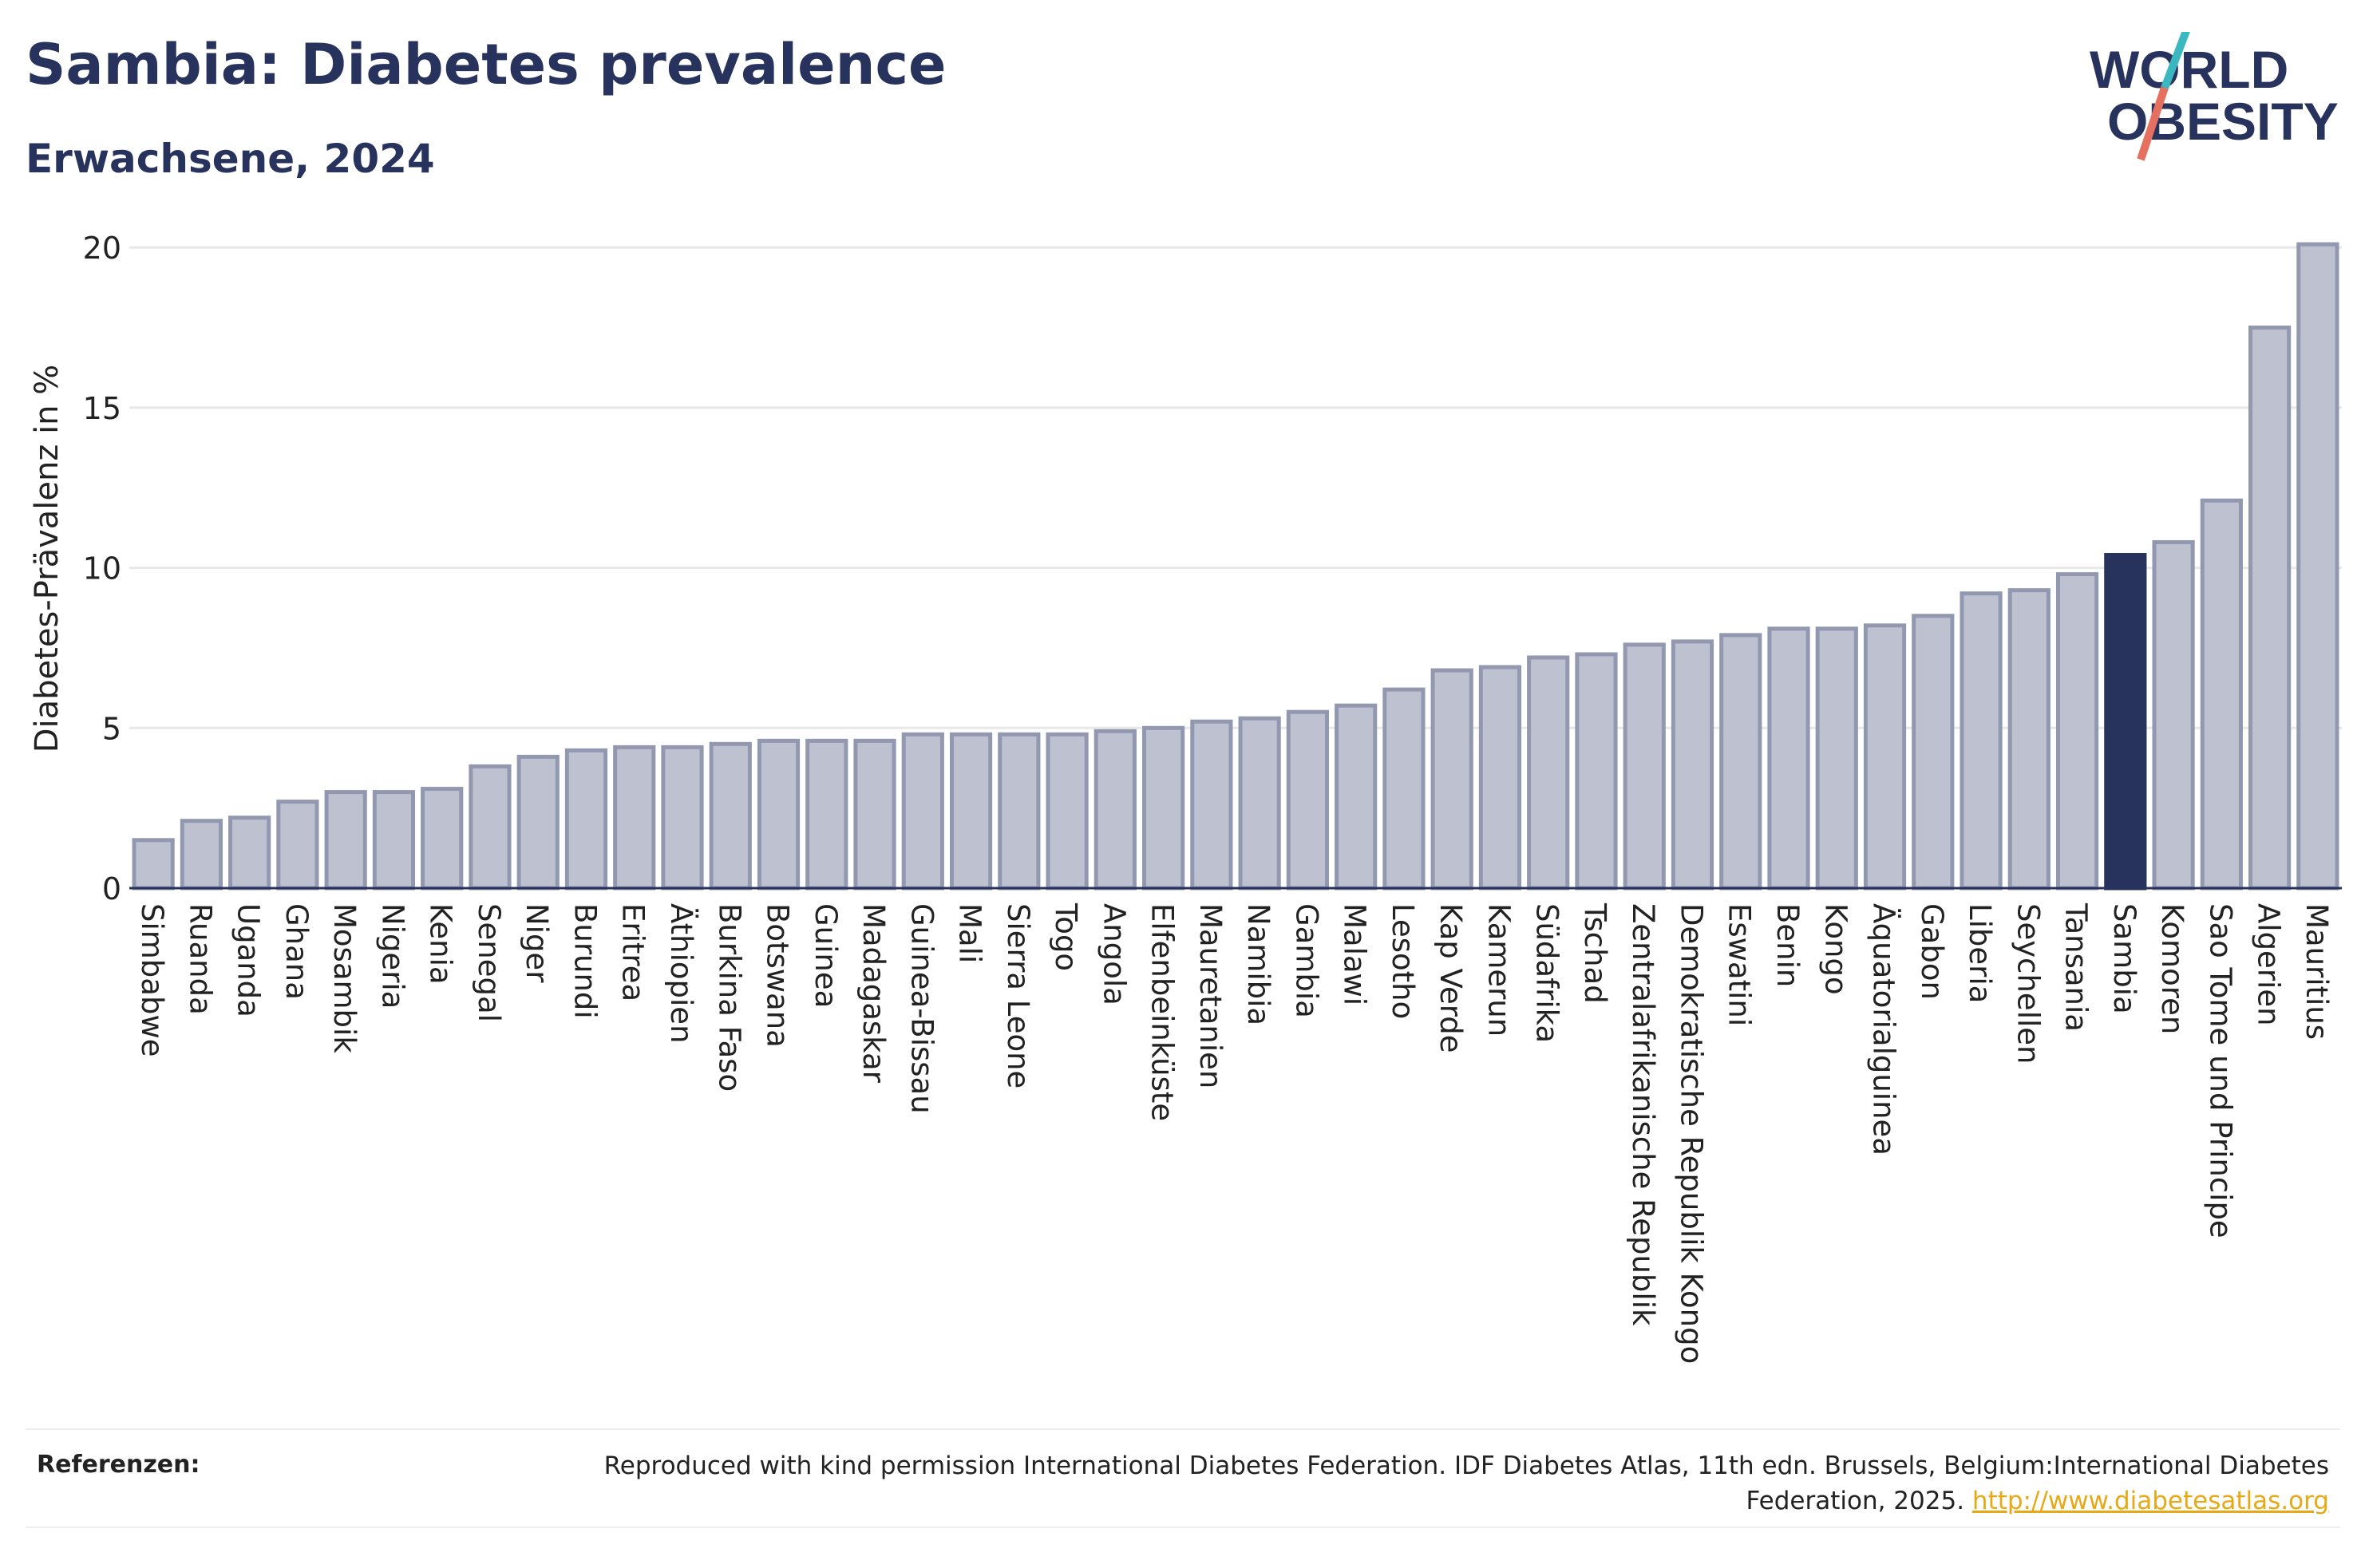 The image size is (2361, 1568). Describe the element at coordinates (1210, 995) in the screenshot. I see `x-tick-label: Mauretanien` at that location.